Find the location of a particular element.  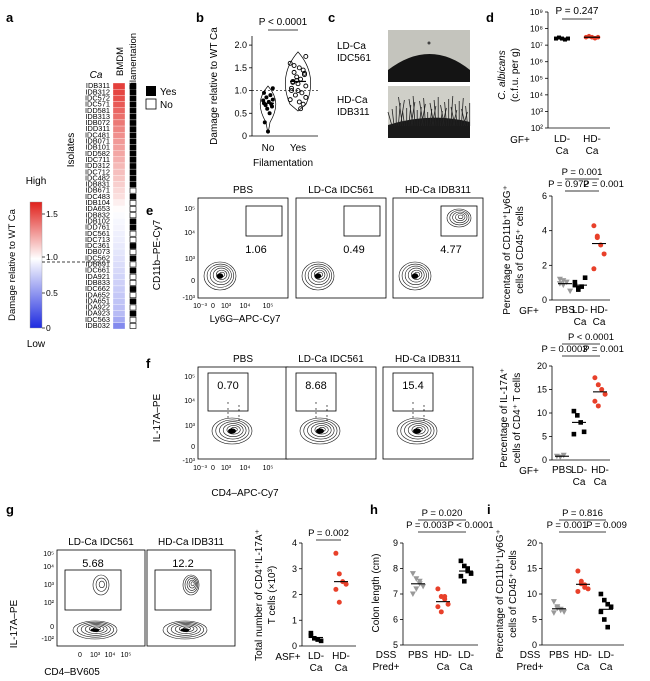

y-tick-label: 10³ is located at coordinates (190, 426).